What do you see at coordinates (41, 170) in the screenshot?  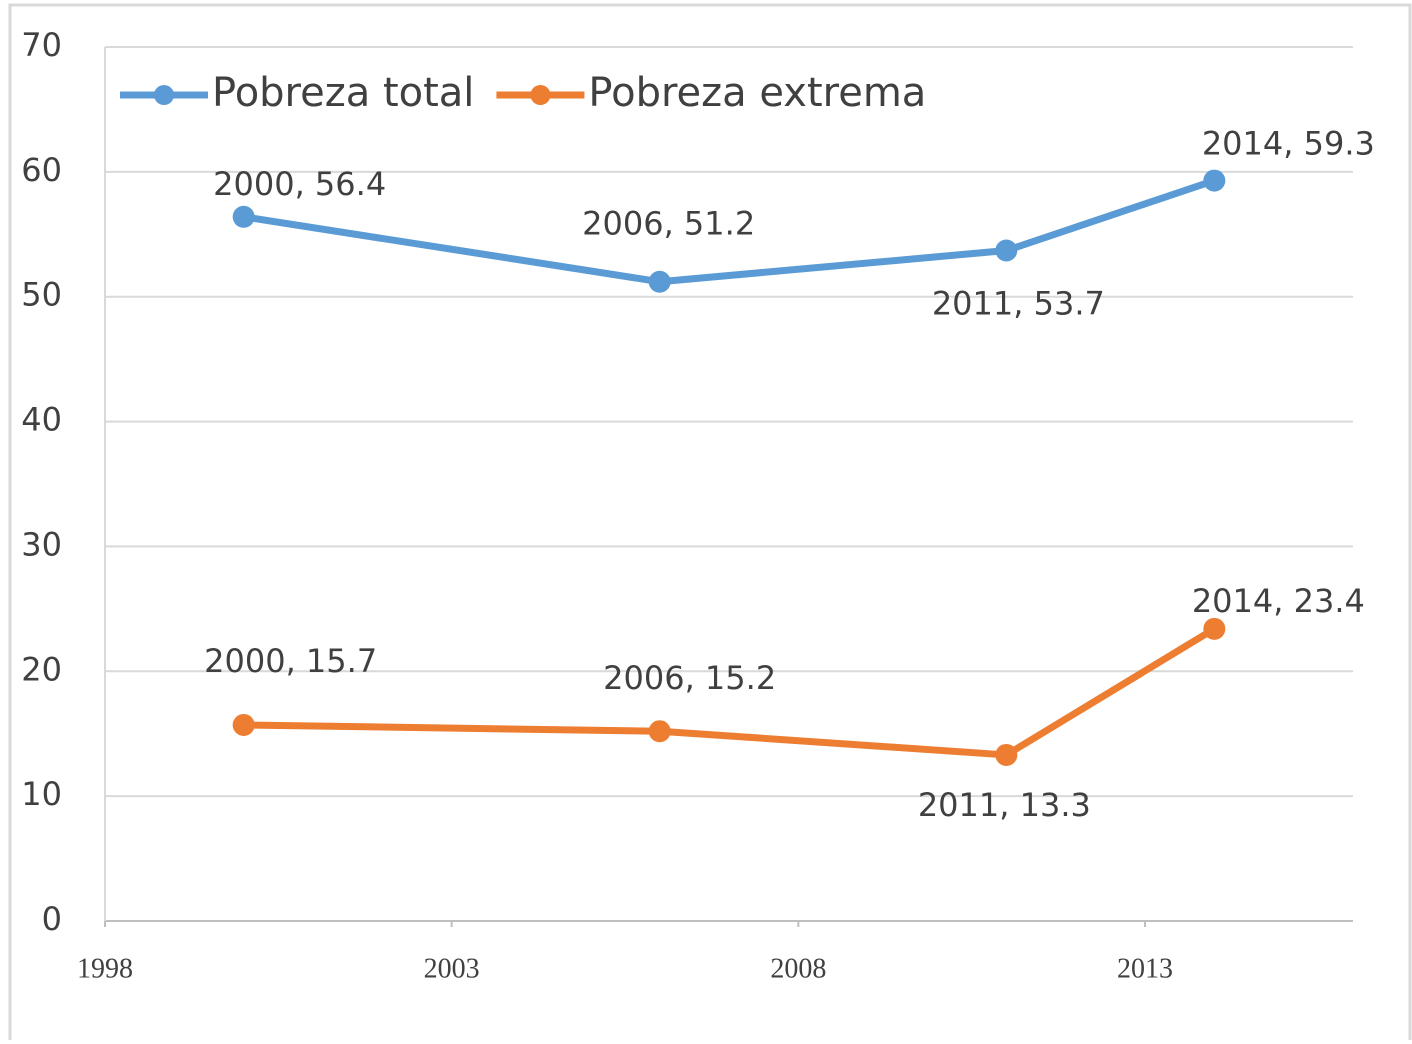 I see `y-tick-label: 60` at bounding box center [41, 170].